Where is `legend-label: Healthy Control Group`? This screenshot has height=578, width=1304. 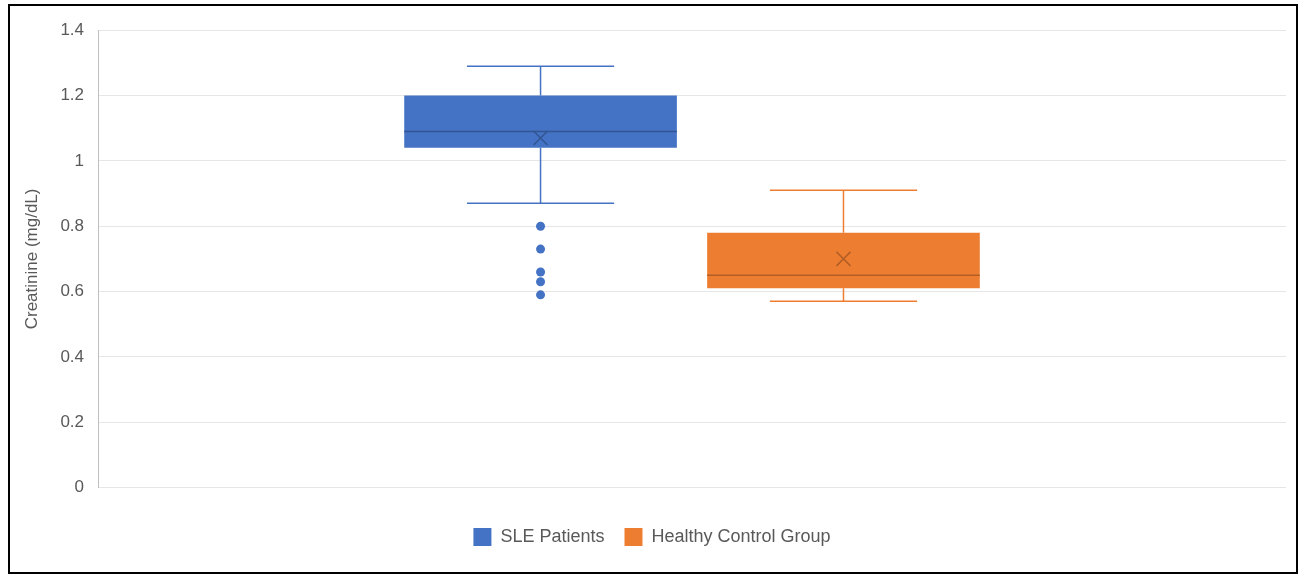 legend-label: Healthy Control Group is located at coordinates (741, 535).